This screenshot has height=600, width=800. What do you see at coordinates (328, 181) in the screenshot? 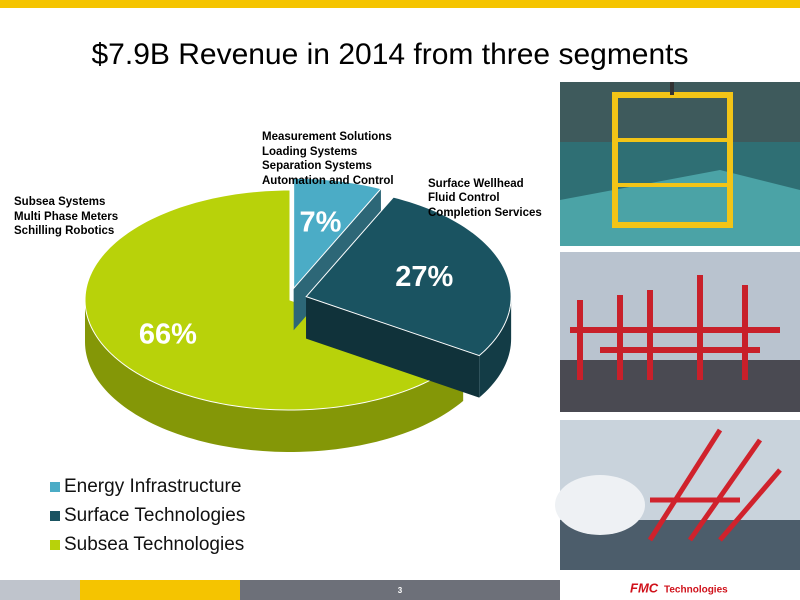
I see `annotation-line: Automation and Control` at bounding box center [328, 181].